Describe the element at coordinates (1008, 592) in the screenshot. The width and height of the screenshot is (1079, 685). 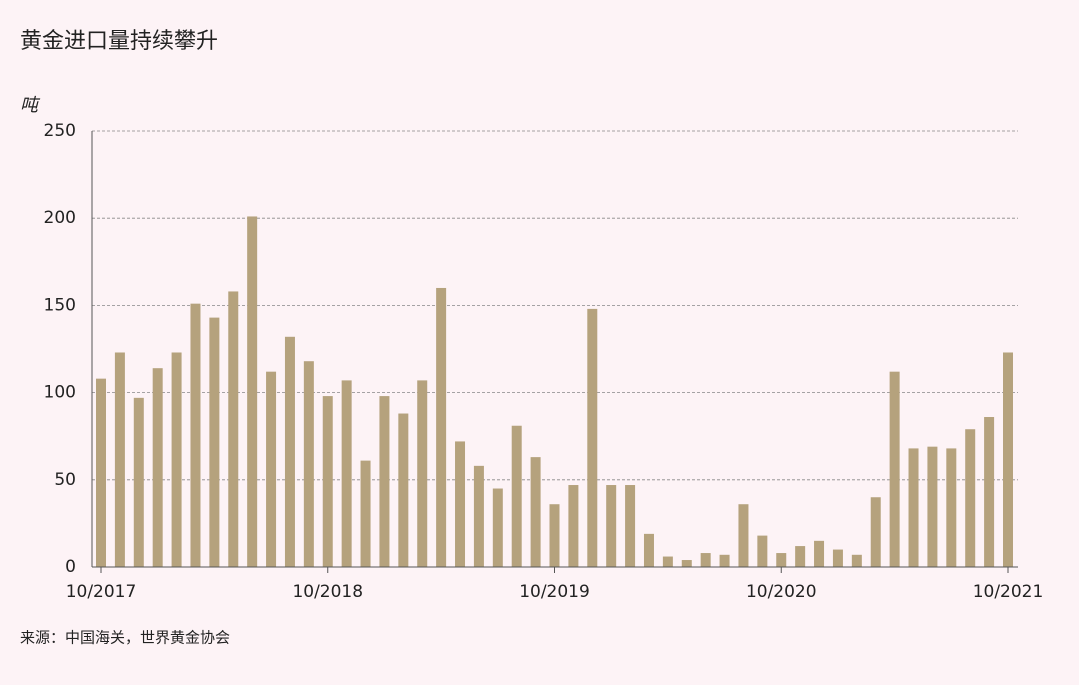
I see `x-tick-label: 10/2021` at that location.